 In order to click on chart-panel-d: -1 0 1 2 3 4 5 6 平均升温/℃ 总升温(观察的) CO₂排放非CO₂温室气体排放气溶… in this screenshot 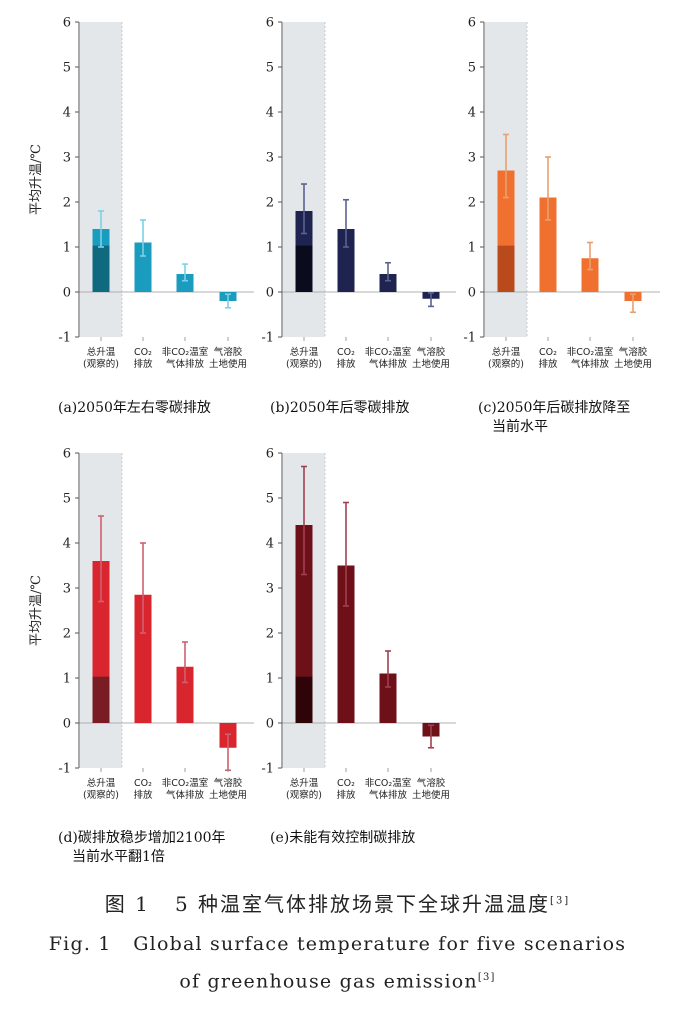, I will do `click(141, 656)`.